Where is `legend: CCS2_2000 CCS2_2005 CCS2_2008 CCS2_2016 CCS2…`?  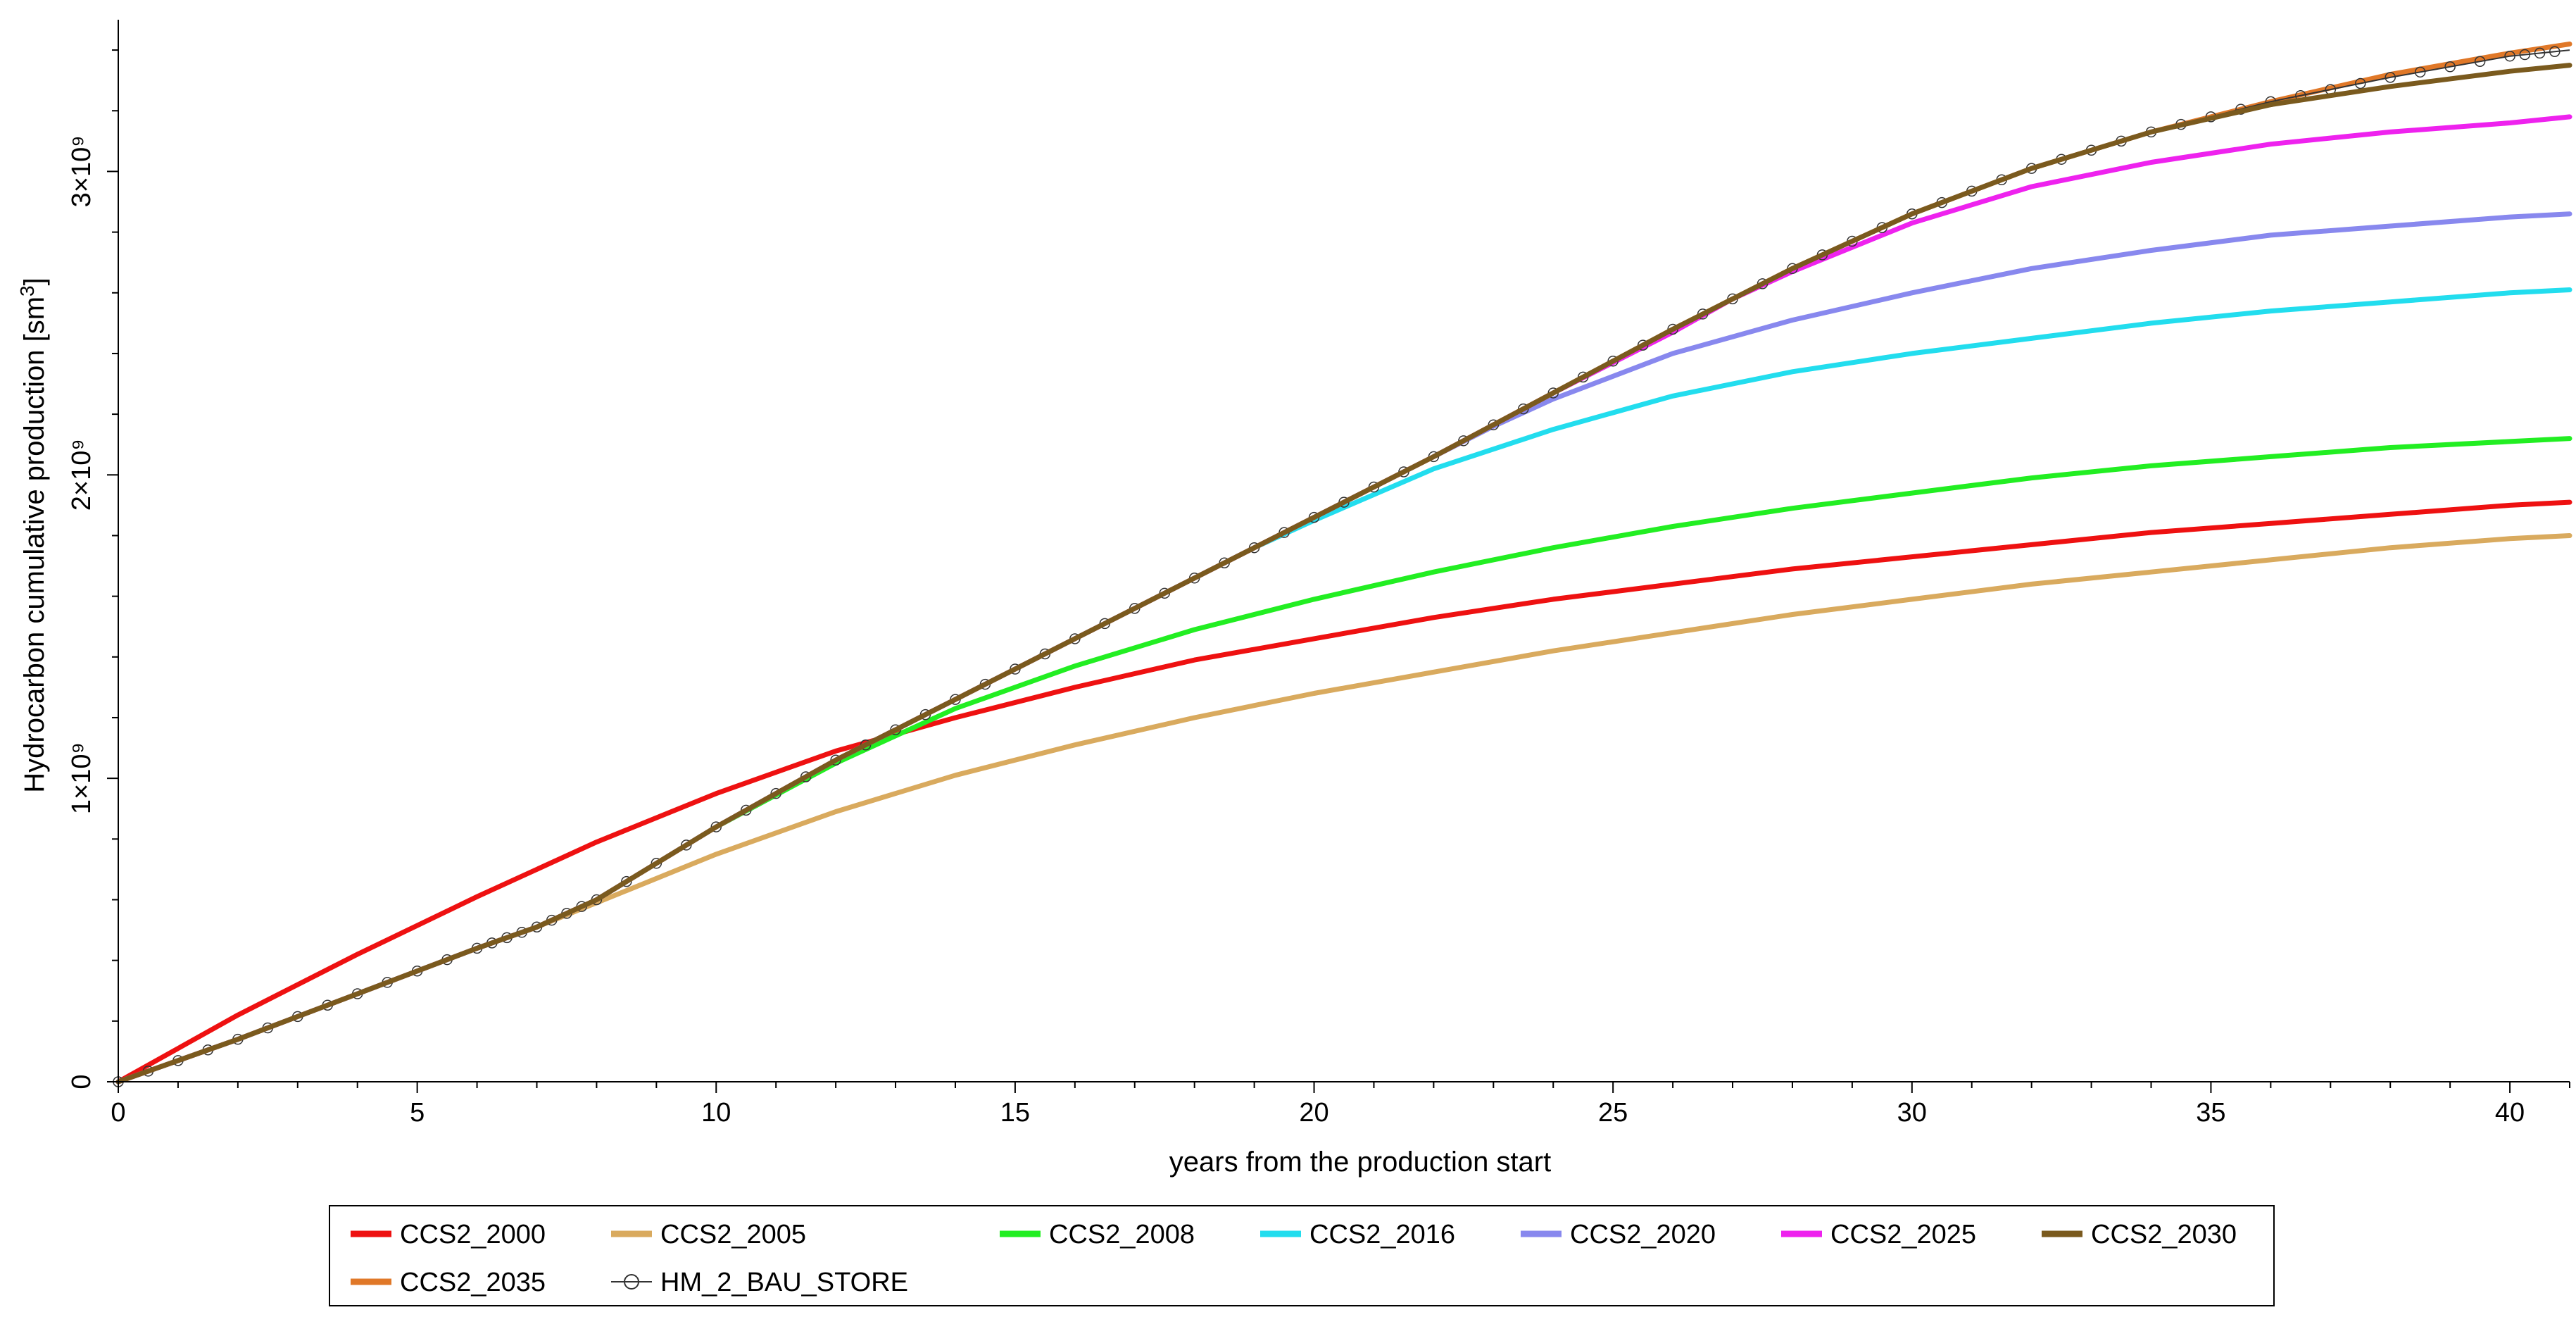 legend: CCS2_2000 CCS2_2005 CCS2_2008 CCS2_2016 CCS2… is located at coordinates (1302, 1255).